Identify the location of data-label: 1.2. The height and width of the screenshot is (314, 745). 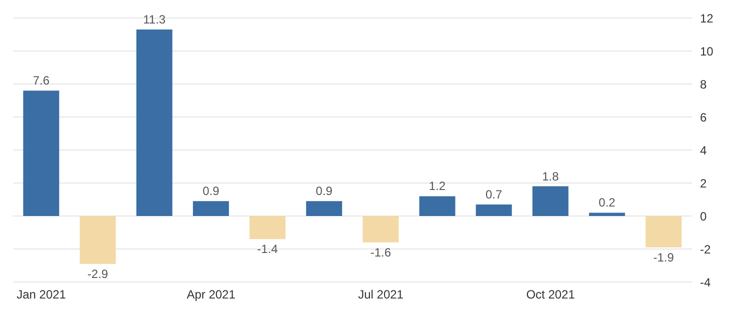
(437, 186).